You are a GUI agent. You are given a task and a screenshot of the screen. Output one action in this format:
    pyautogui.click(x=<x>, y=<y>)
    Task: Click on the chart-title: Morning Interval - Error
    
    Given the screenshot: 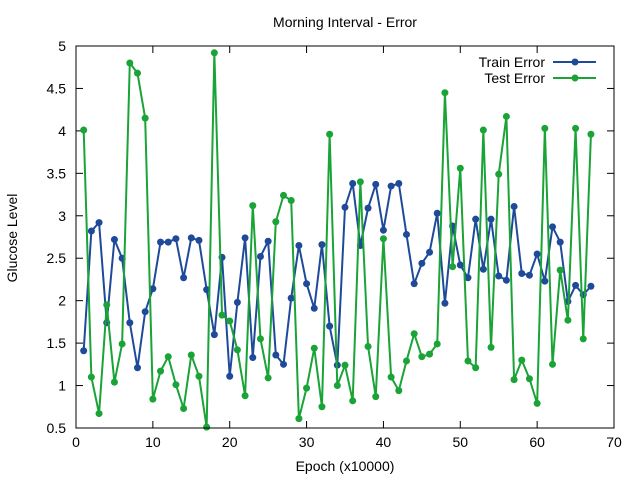 What is the action you would take?
    pyautogui.click(x=345, y=22)
    